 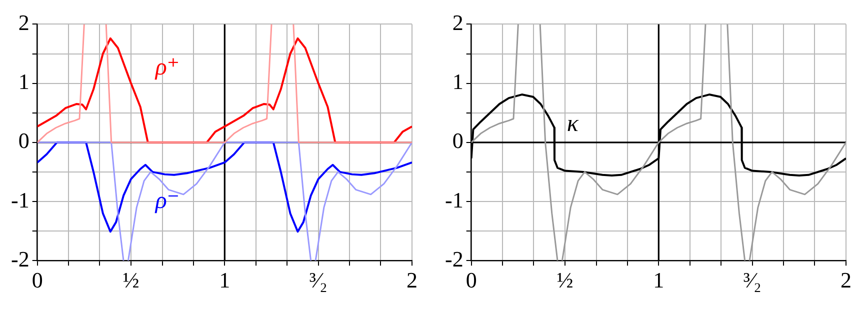 What do you see at coordinates (167, 201) in the screenshot?
I see `series-label: ρ⁻` at bounding box center [167, 201].